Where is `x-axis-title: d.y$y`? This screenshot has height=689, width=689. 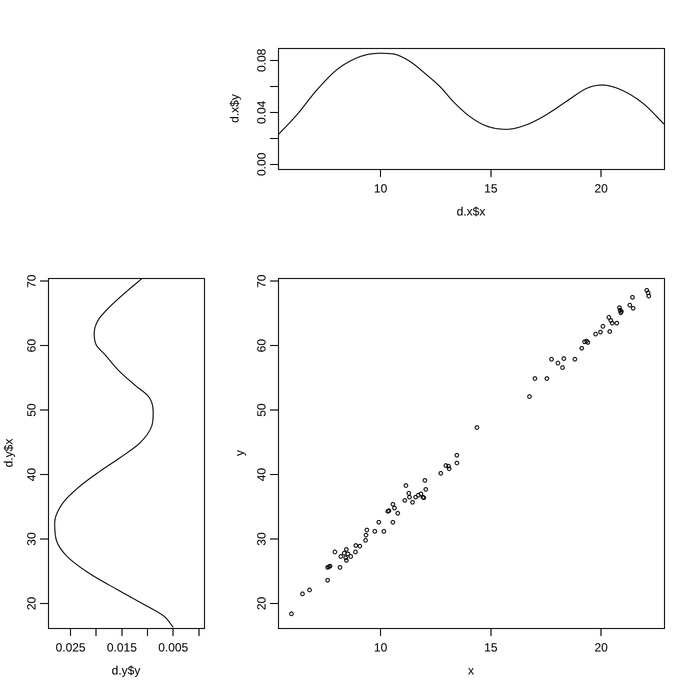 x-axis-title: d.y$y is located at coordinates (126, 671).